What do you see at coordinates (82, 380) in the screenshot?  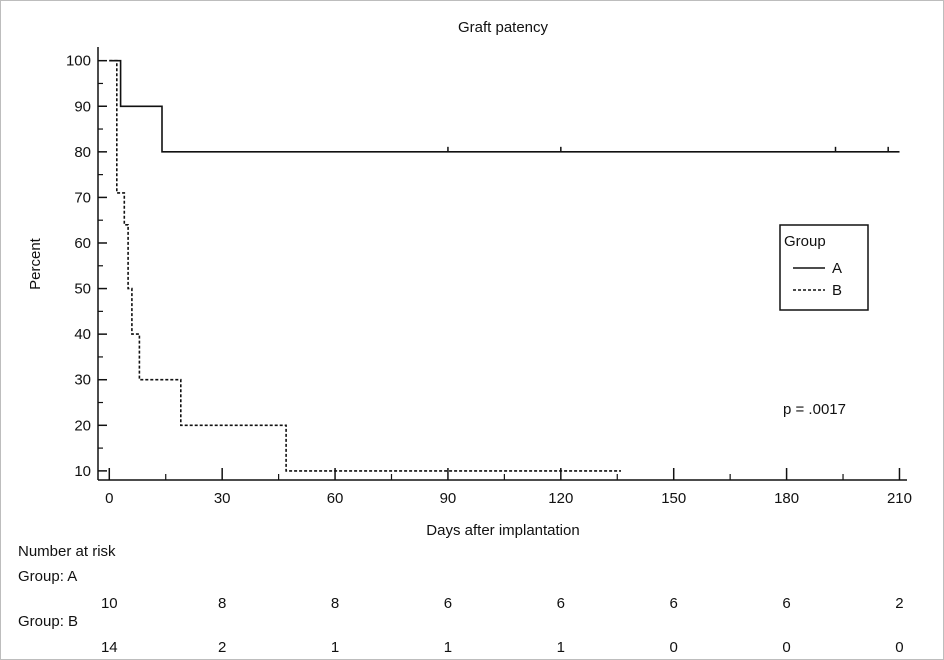 I see `y-tick-label: 30` at bounding box center [82, 380].